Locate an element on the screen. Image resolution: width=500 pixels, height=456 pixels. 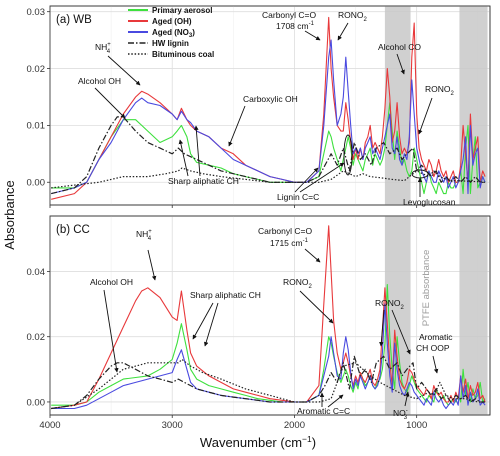
annotation-rono2-a1: RONO2 is located at coordinates (353, 16).